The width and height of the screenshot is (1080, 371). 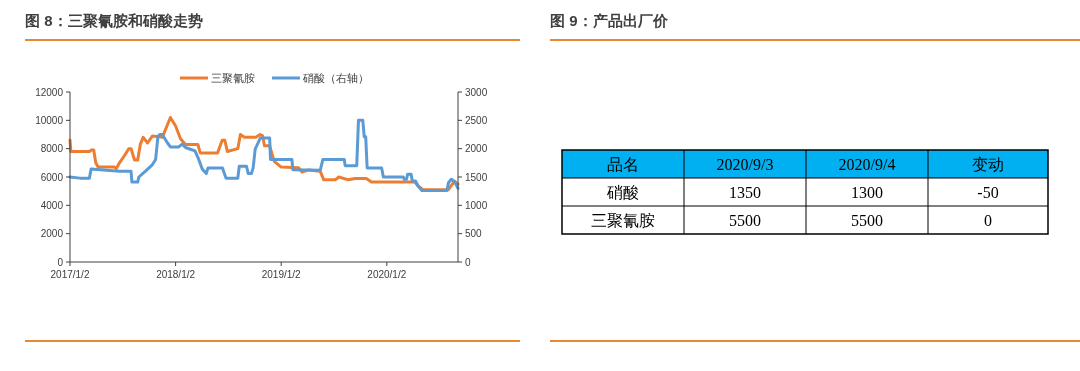 What do you see at coordinates (476, 92) in the screenshot?
I see `y2-tick-label: 3000` at bounding box center [476, 92].